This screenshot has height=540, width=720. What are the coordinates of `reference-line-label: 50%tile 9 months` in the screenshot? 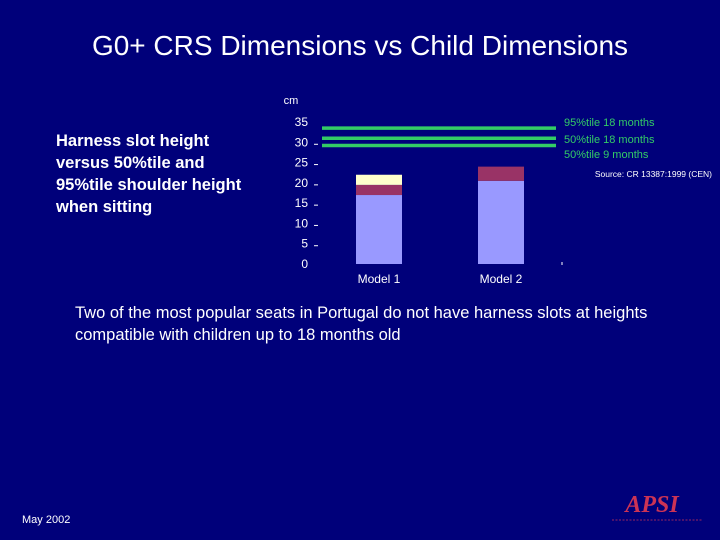 It's located at (606, 155).